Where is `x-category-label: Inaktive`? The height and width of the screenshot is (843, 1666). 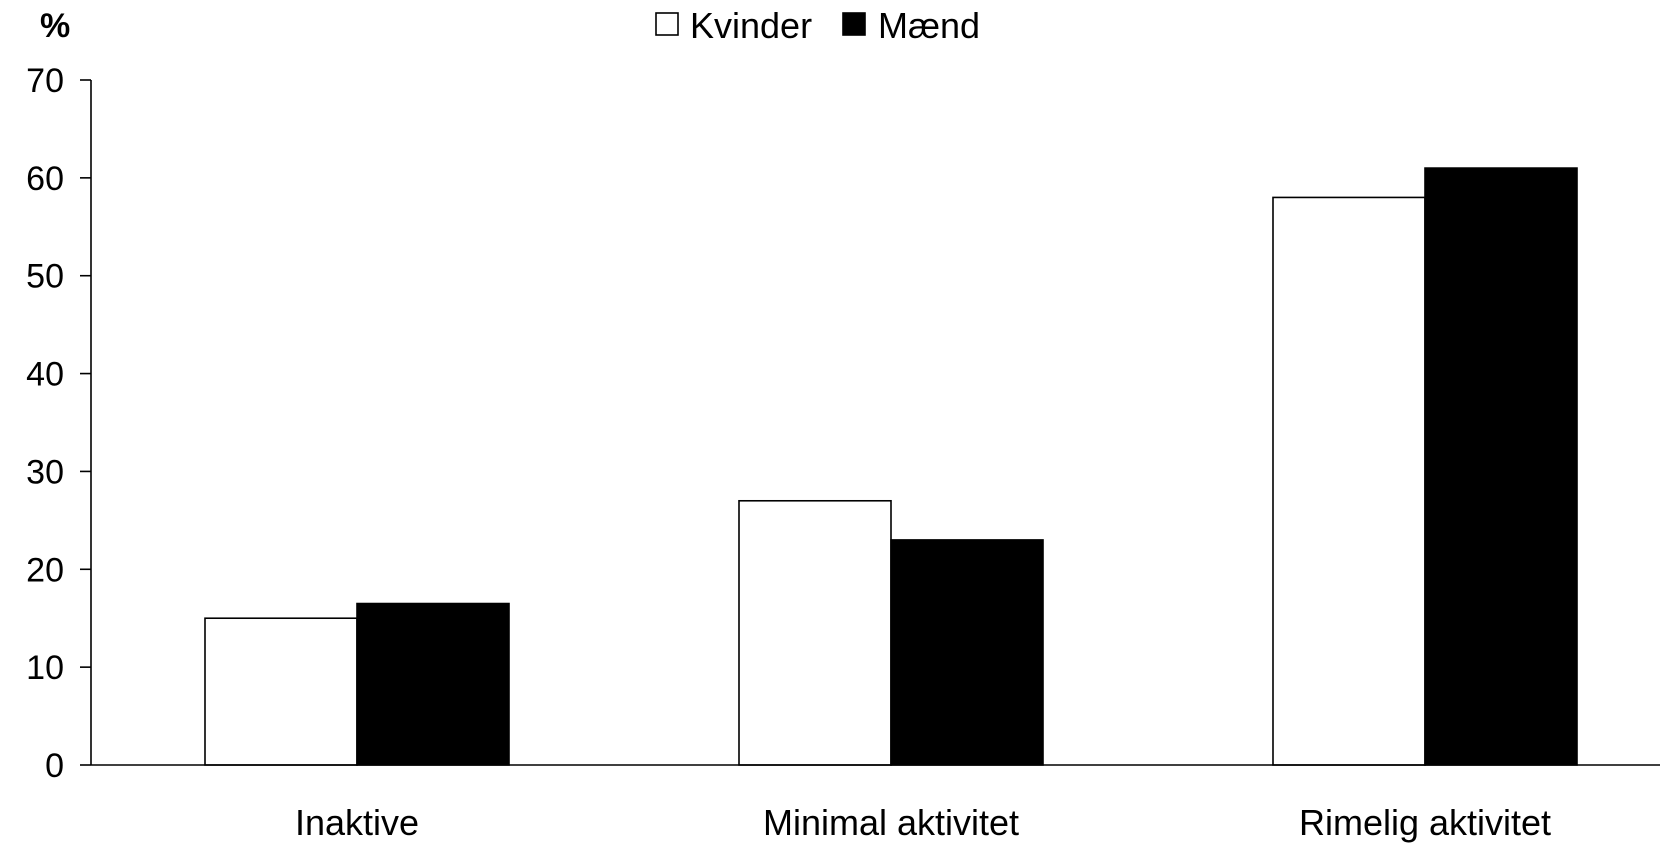 x-category-label: Inaktive is located at coordinates (357, 822).